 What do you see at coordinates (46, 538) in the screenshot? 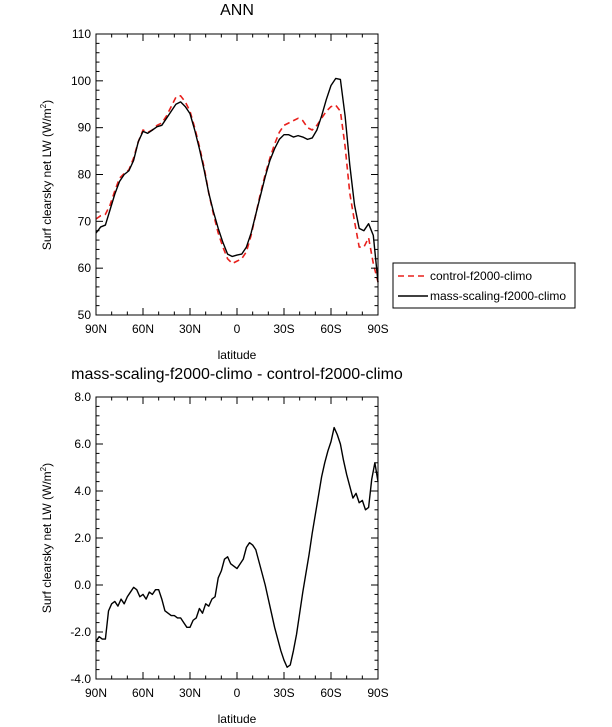
I see `bottom-y-axis-label: Surf clearsky net LW (W/m2)` at bounding box center [46, 538].